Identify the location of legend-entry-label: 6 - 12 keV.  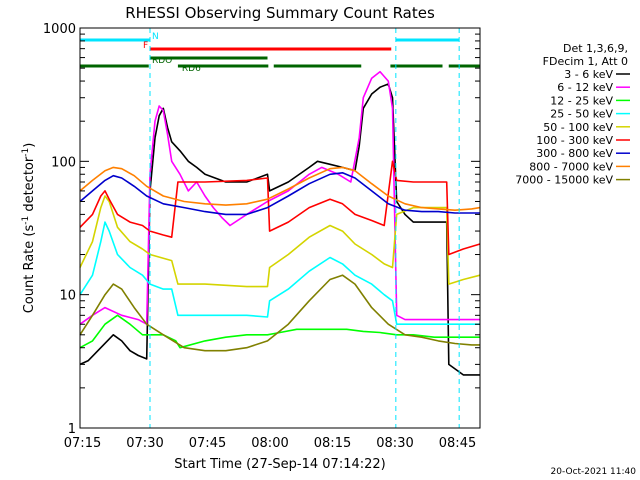
(585, 87).